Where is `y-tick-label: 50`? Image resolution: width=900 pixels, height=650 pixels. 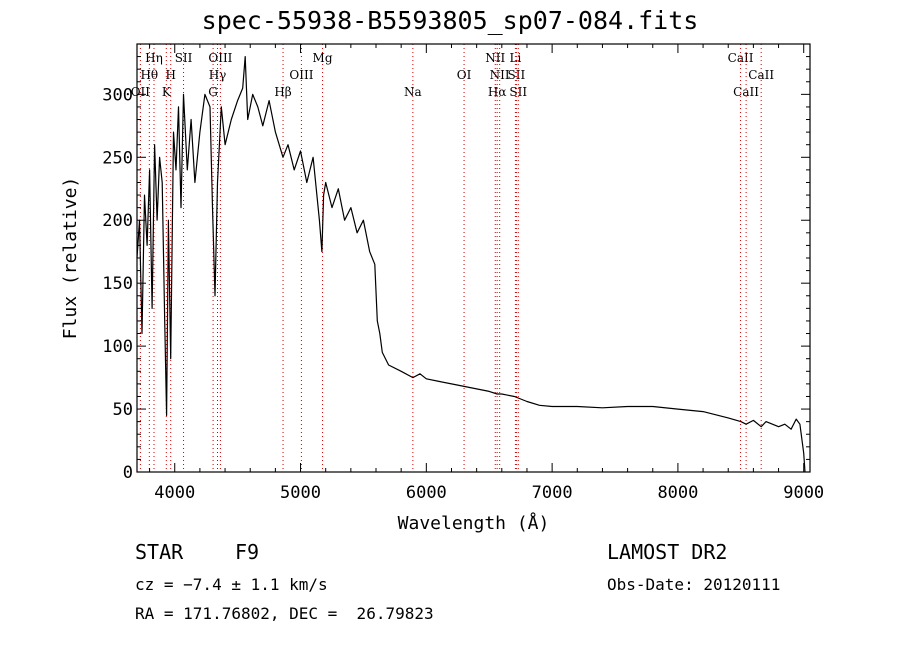 y-tick-label: 50 is located at coordinates (123, 410).